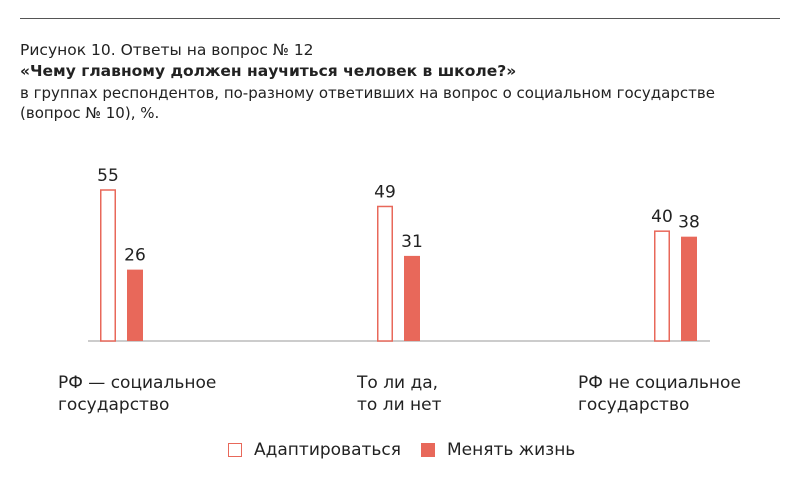 This screenshot has height=480, width=800. Describe the element at coordinates (135, 256) in the screenshot. I see `data-label: 26` at that location.